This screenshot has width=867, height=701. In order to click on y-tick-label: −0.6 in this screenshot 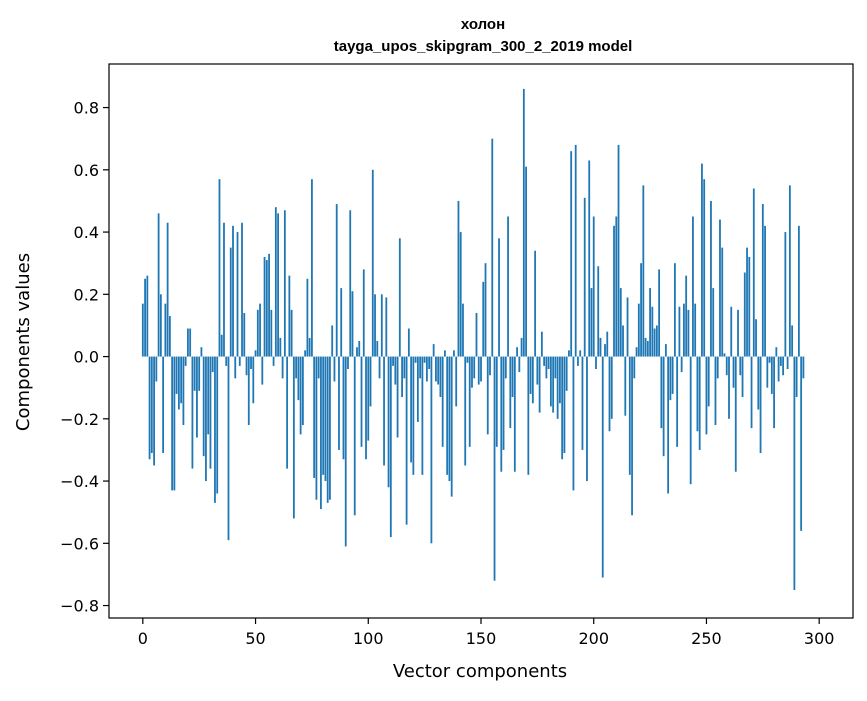, I will do `click(79, 543)`.